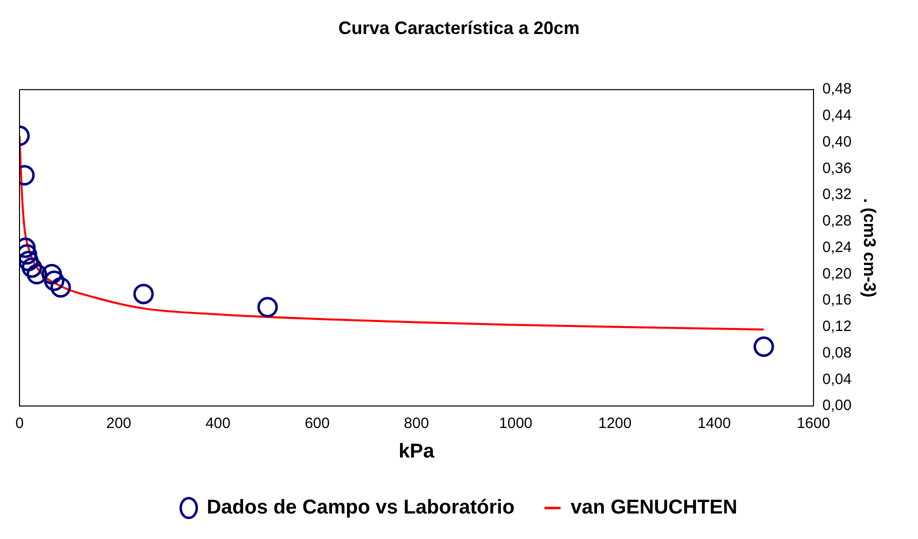  What do you see at coordinates (837, 300) in the screenshot?
I see `y-tick-label: 0,16` at bounding box center [837, 300].